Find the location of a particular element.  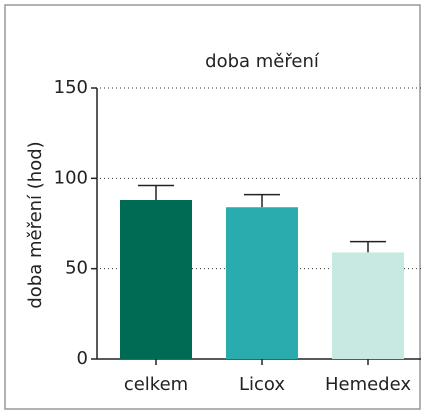

y-tick-label: 0 is located at coordinates (82, 358).